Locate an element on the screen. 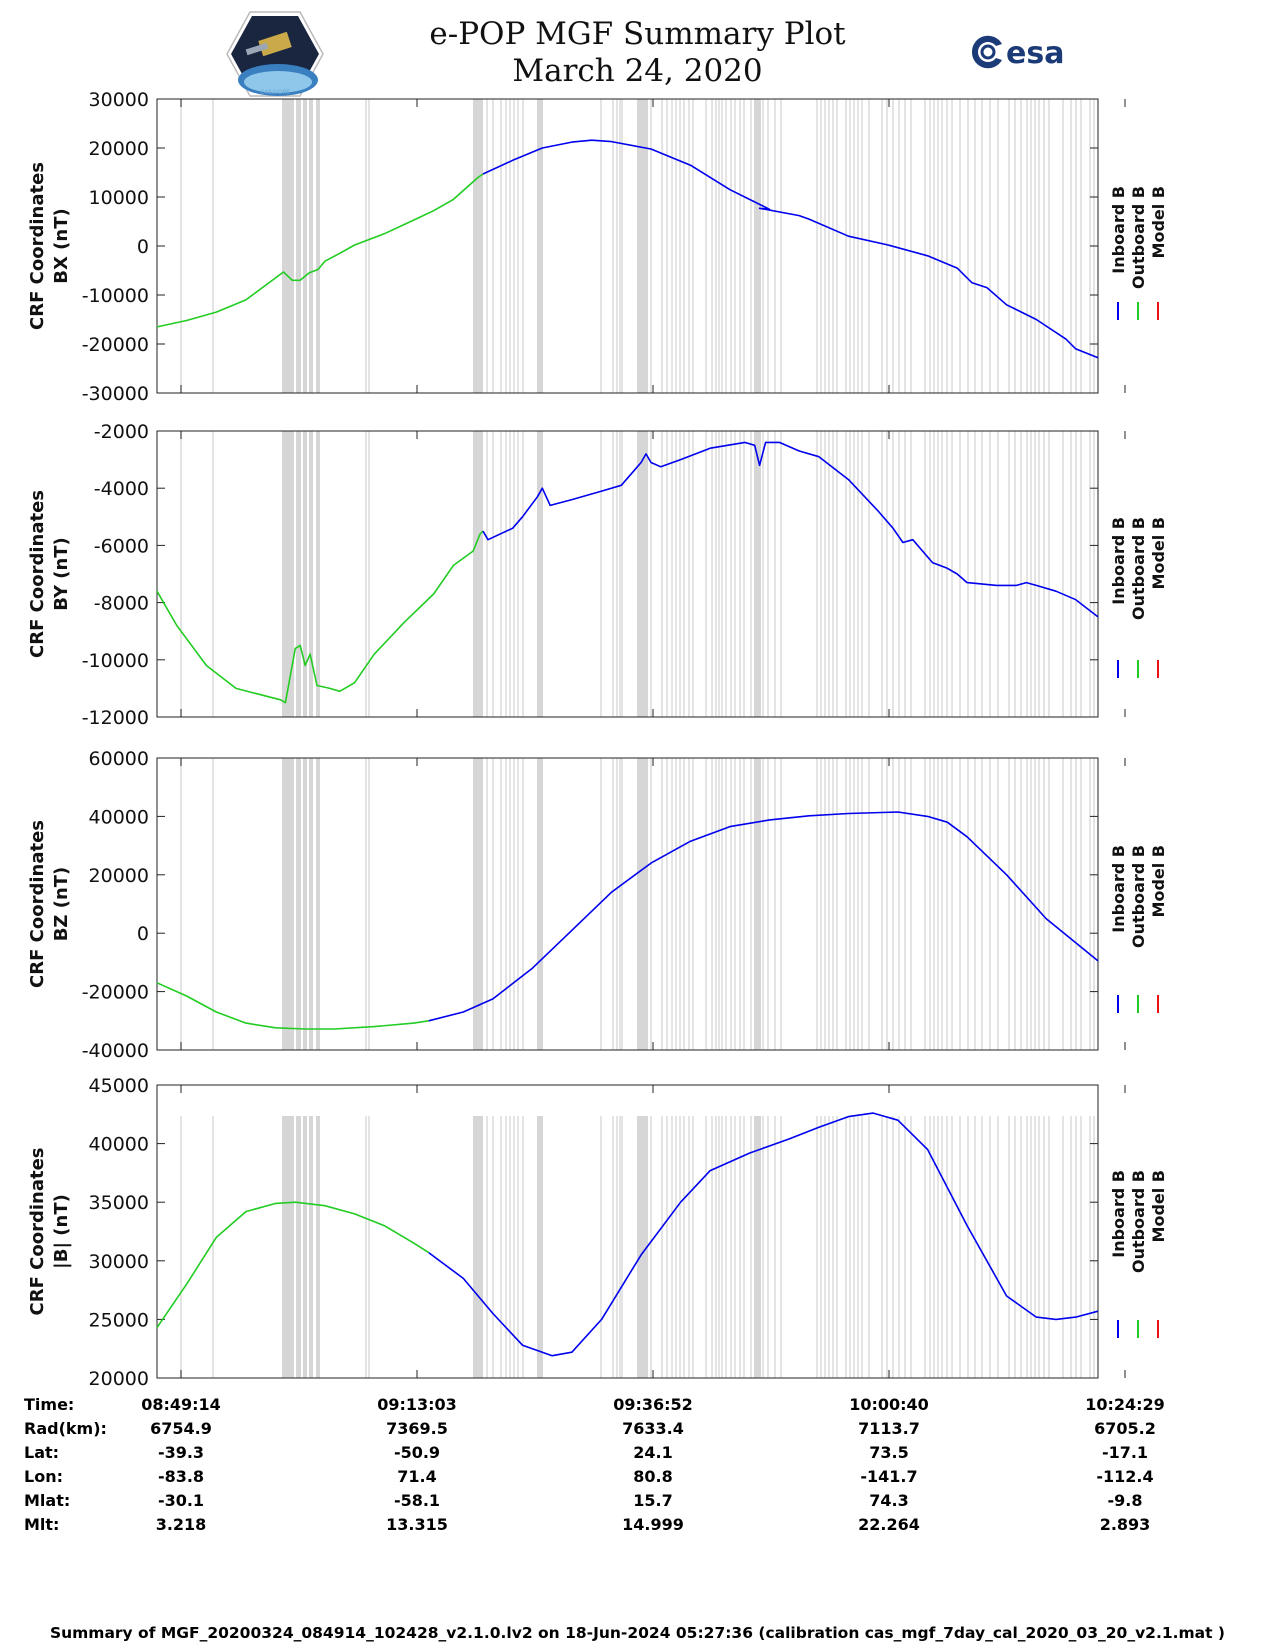 This screenshot has height=1650, width=1275. info-row-label: Mlt: is located at coordinates (42, 1524).